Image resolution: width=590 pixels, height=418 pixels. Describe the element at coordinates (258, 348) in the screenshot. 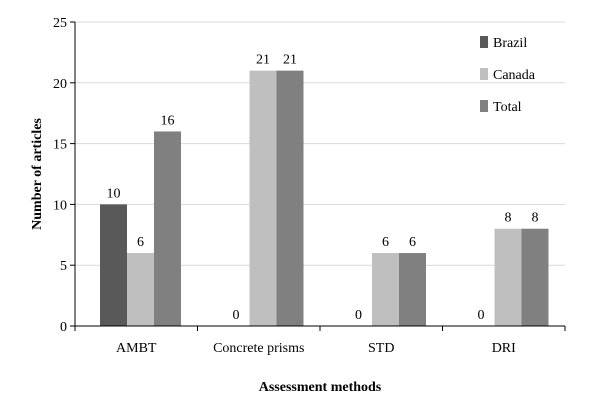

I see `x-tick-label: Concrete prisms` at that location.